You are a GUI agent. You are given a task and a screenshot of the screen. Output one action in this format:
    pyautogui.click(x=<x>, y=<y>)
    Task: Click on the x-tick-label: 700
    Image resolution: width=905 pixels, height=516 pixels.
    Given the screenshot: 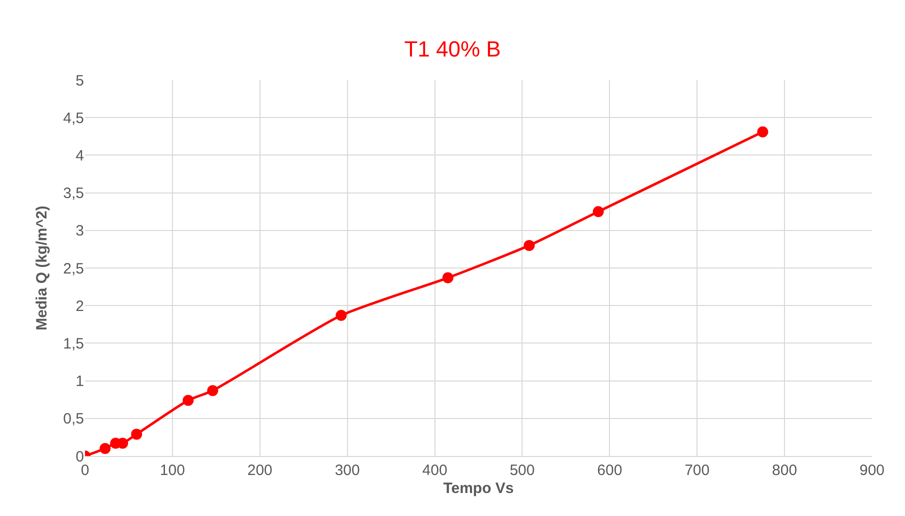 What is the action you would take?
    pyautogui.click(x=697, y=470)
    